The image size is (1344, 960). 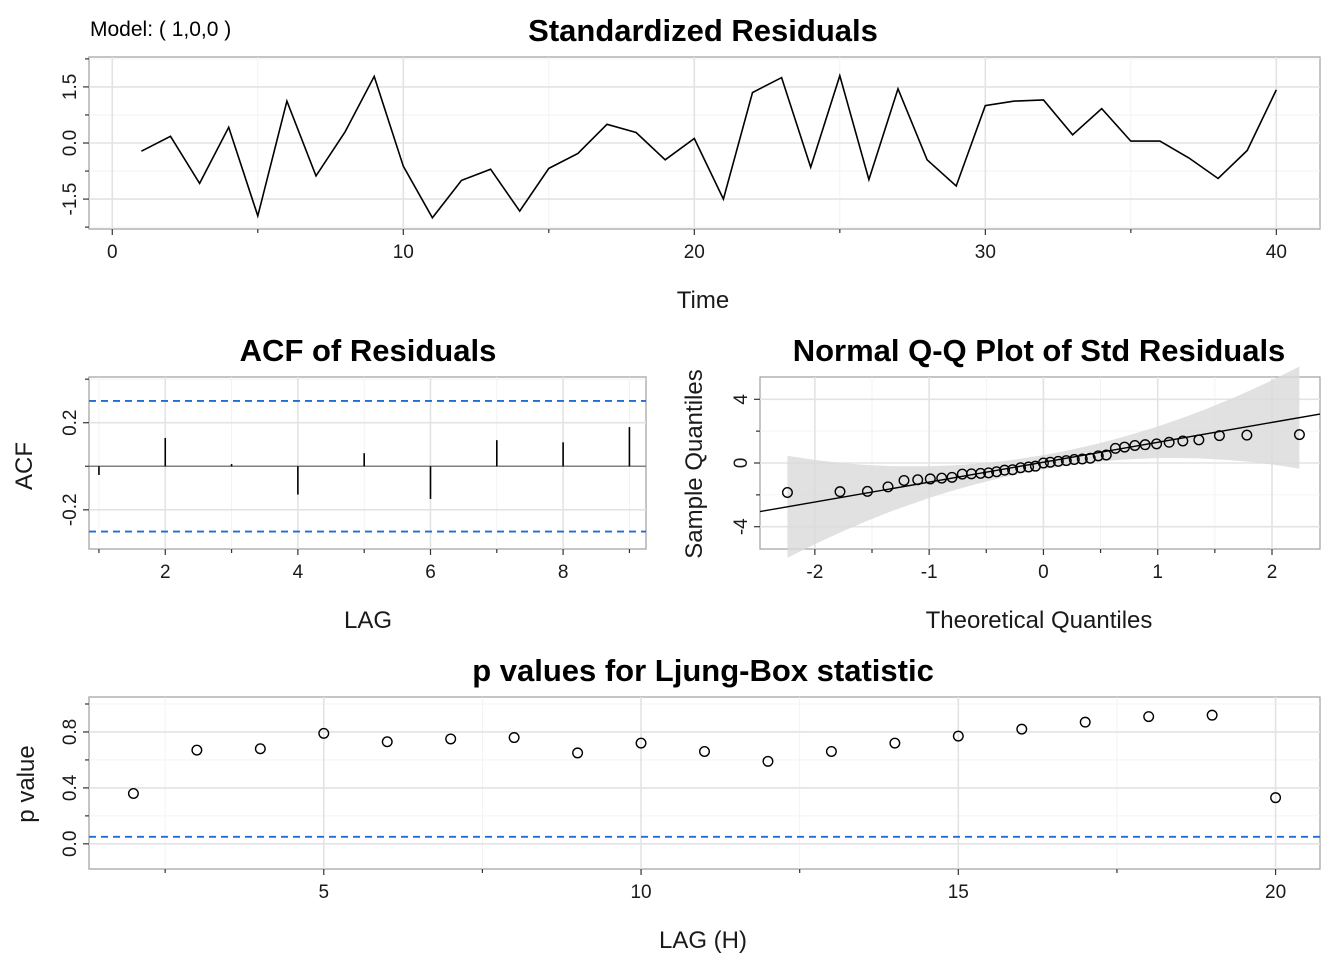 I want to click on acf-panel: 2 4 6 8 -0.2 0.2 ACF of Residuals LAG ACF, so click(x=329, y=483).